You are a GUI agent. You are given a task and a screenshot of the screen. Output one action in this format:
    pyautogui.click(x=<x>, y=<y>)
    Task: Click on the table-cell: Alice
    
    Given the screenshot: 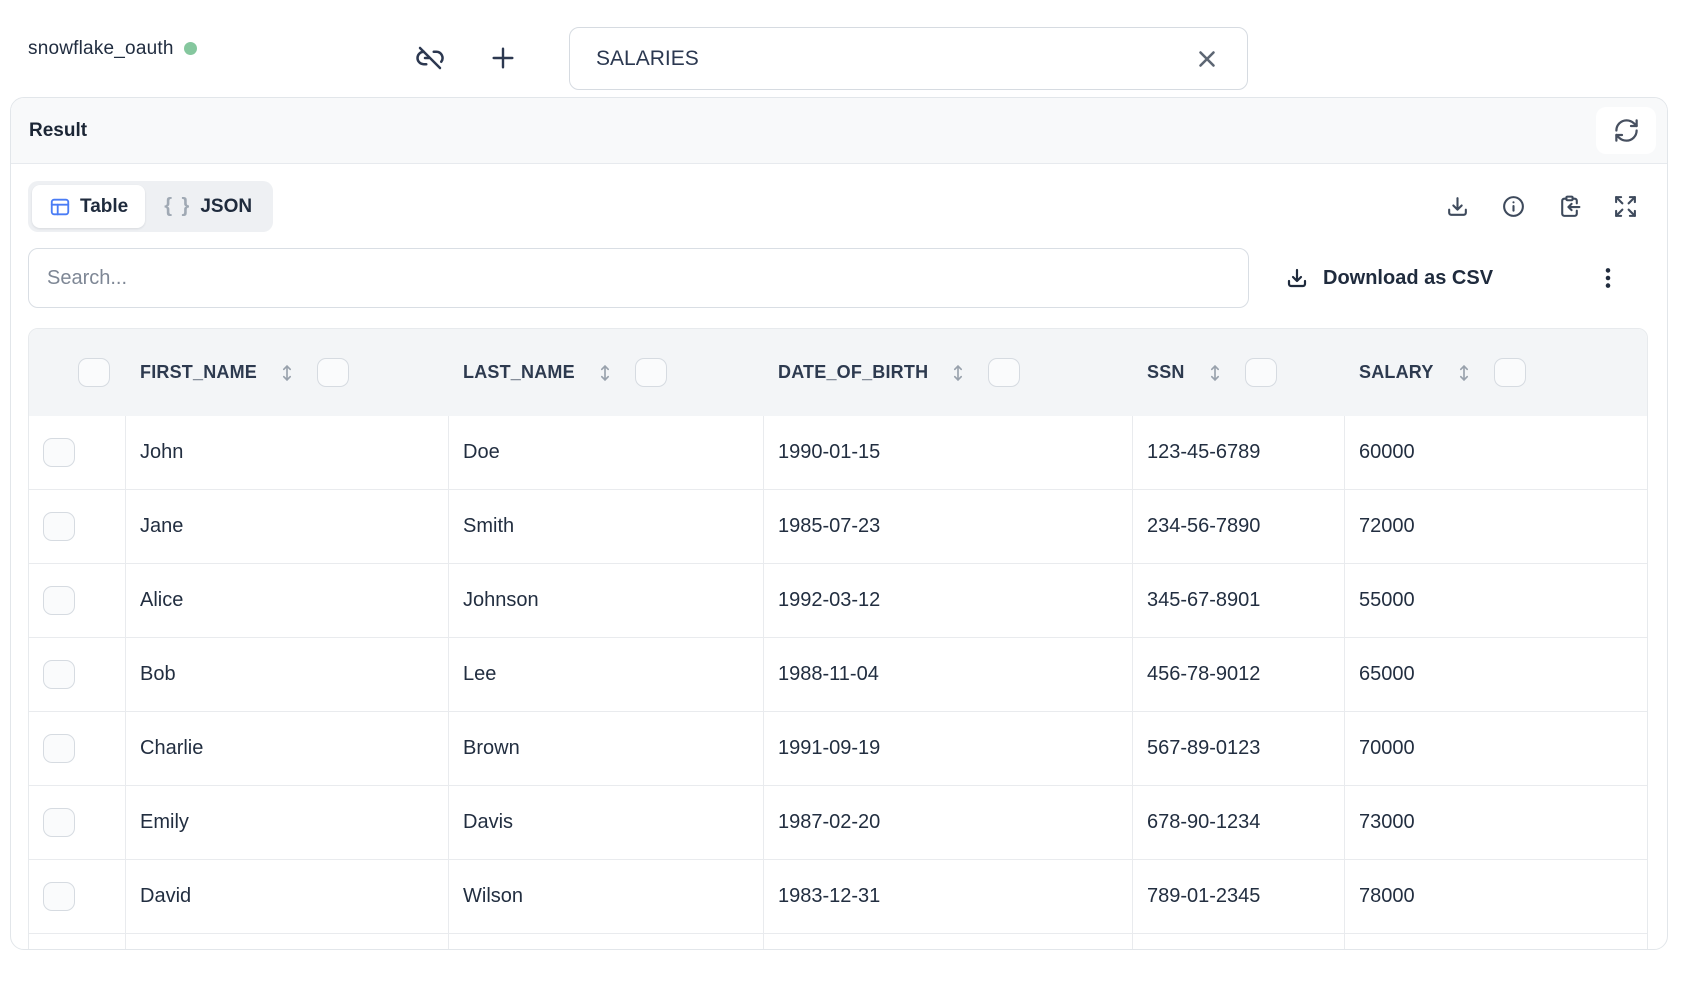 What is the action you would take?
    pyautogui.click(x=287, y=600)
    